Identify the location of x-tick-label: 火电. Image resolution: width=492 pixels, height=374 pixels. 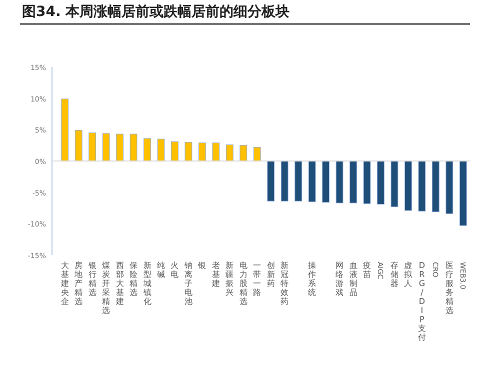
(174, 270).